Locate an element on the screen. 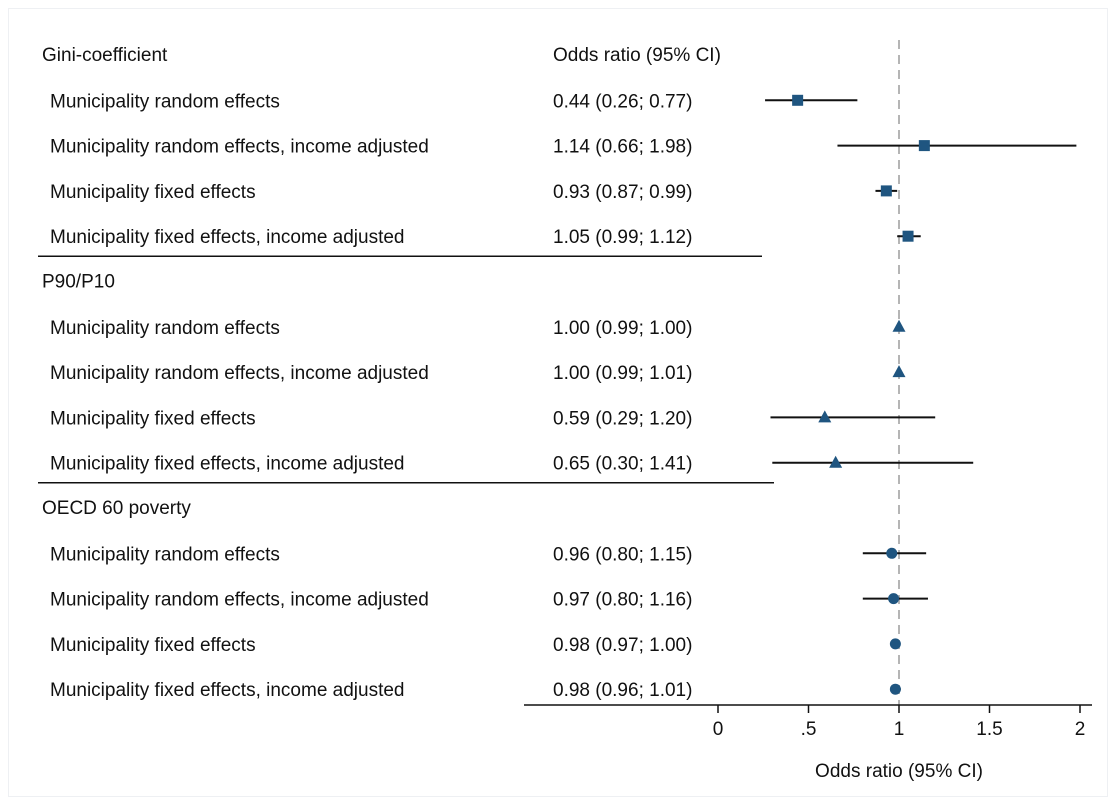  group-label: OECD 60 poverty is located at coordinates (116, 508).